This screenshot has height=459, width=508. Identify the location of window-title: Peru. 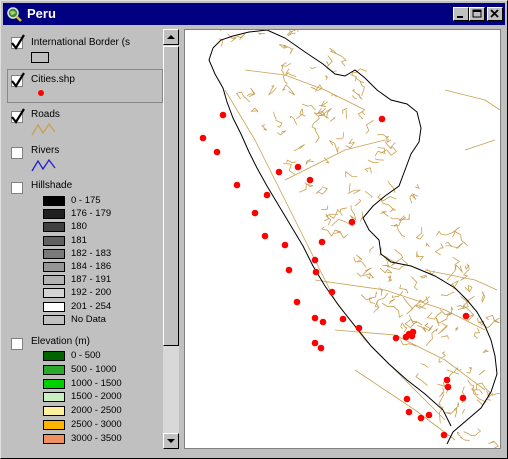
(41, 13).